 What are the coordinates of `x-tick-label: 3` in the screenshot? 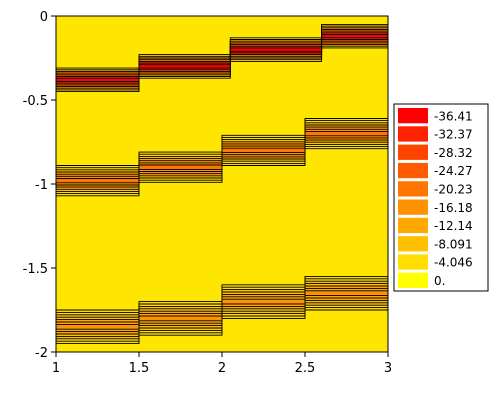 It's located at (388, 368).